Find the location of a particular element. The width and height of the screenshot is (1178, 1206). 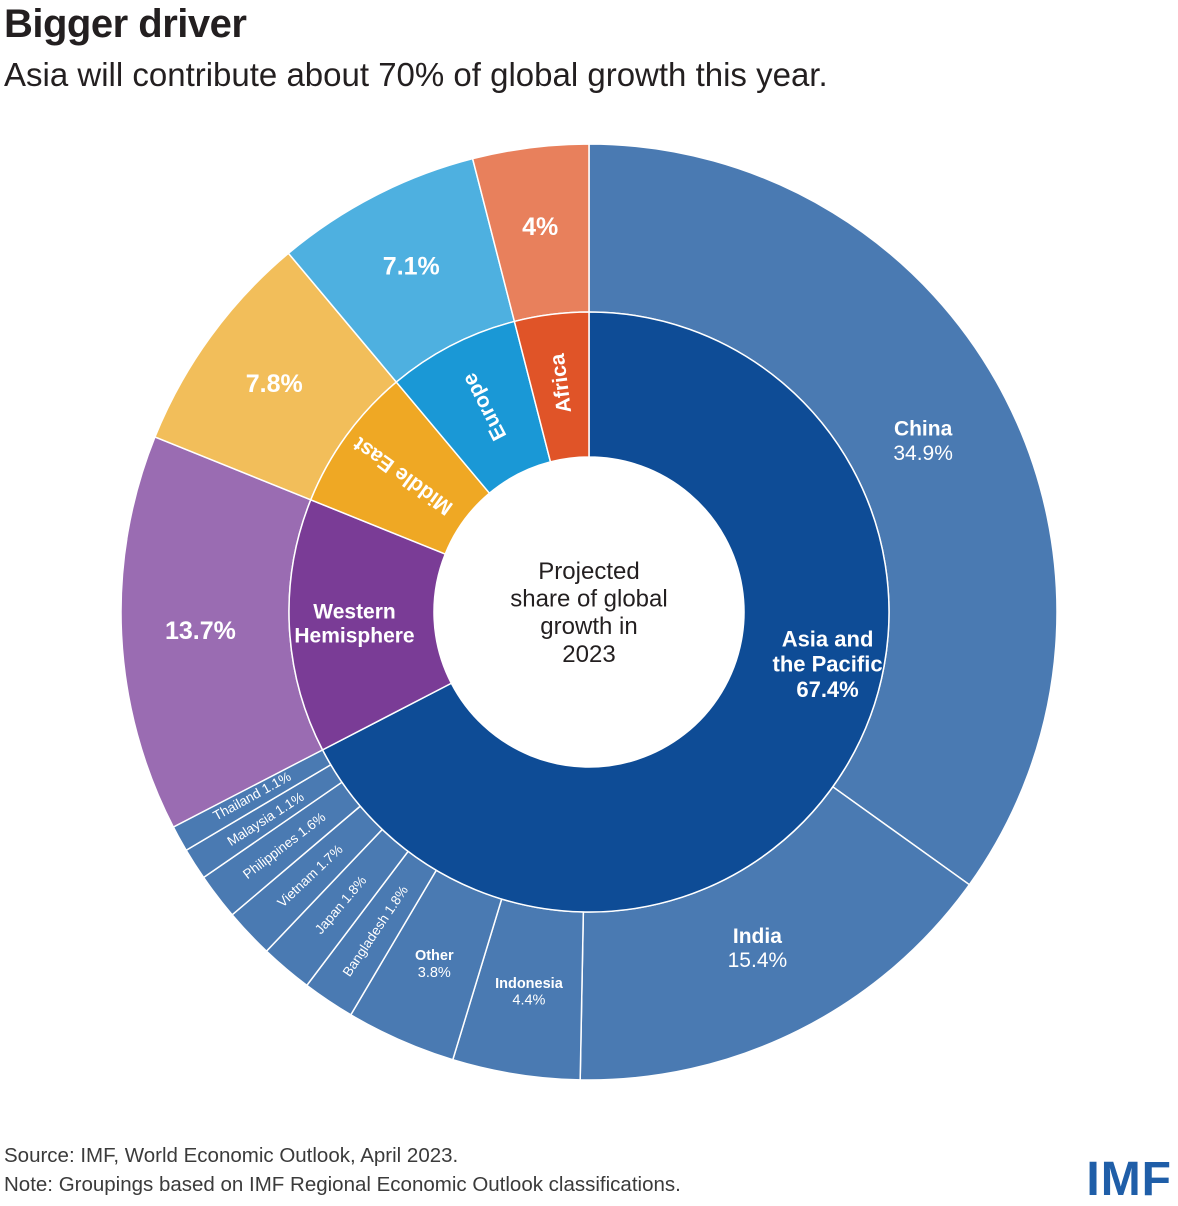

inner-label-western-hemisphere: Western Hemisphere is located at coordinates (354, 623).